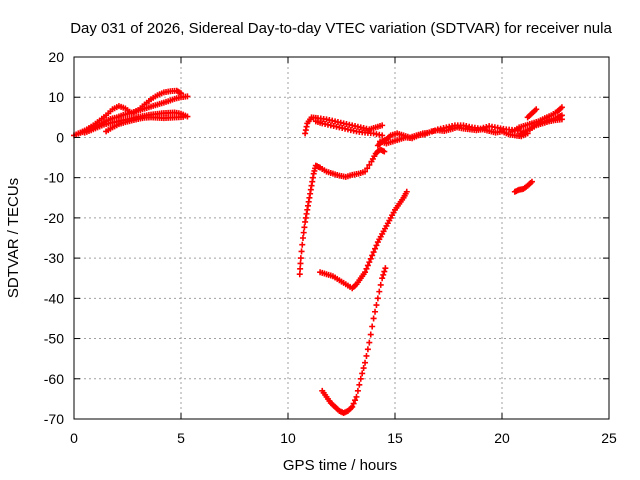  Describe the element at coordinates (60, 137) in the screenshot. I see `y-tick-label: 0` at that location.